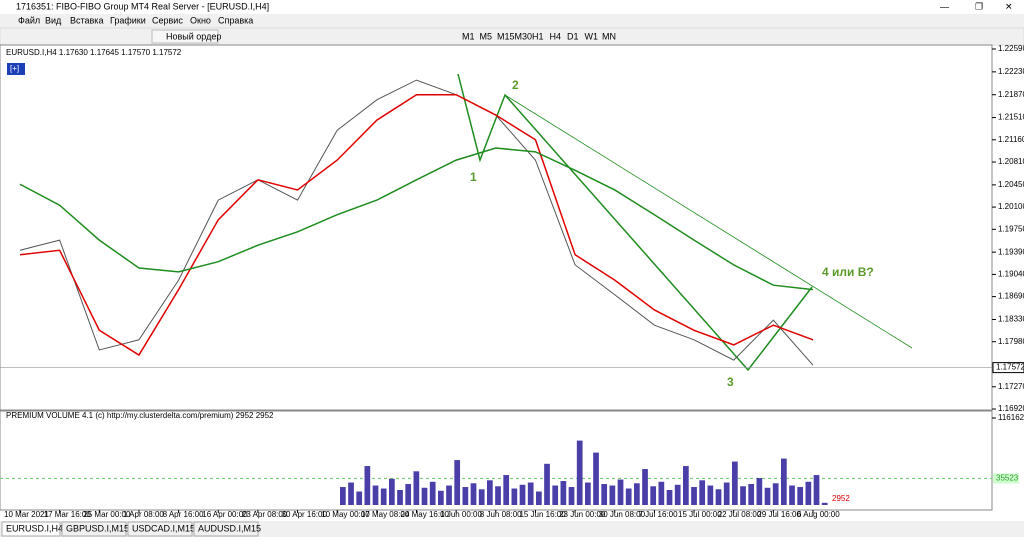 The height and width of the screenshot is (542, 1024). What do you see at coordinates (622, 514) in the screenshot?
I see `x-tick-label: 30 Jun 08:00` at bounding box center [622, 514].